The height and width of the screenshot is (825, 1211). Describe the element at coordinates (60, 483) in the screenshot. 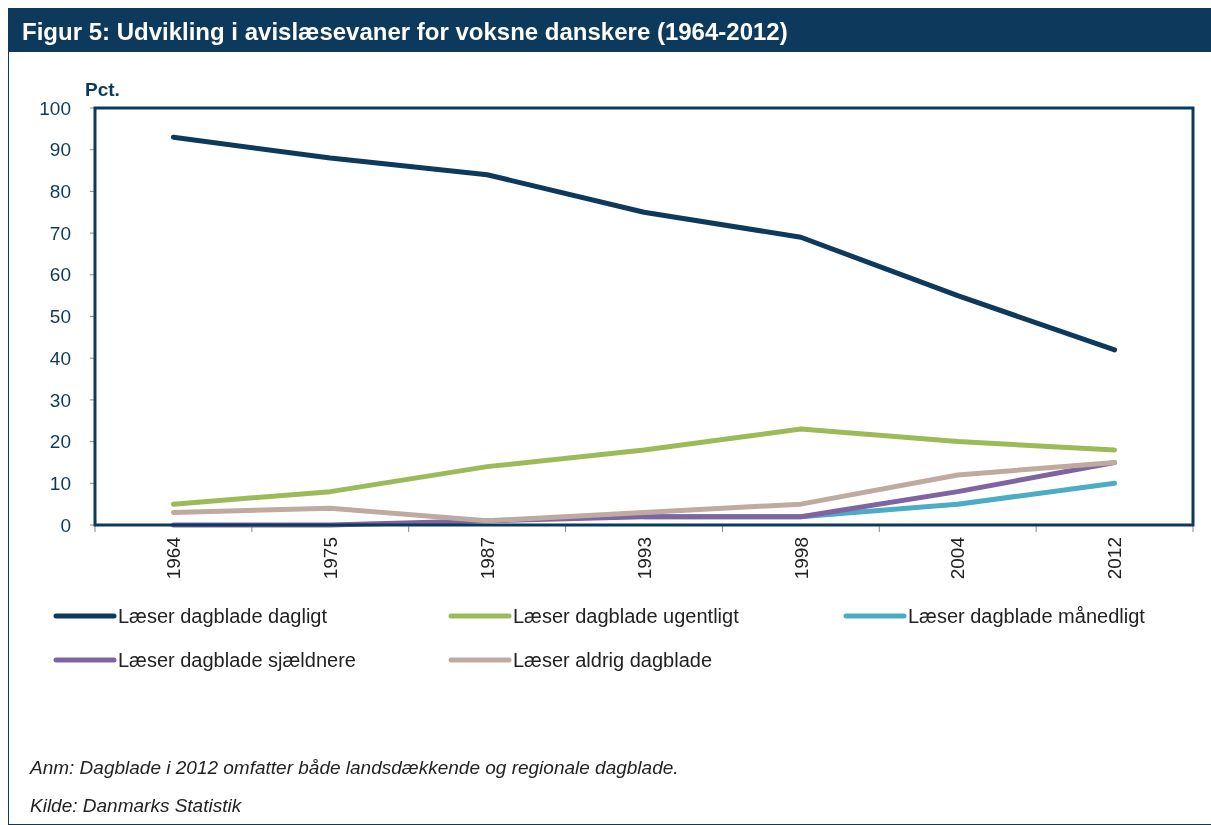

I see `y-tick-label: 10` at that location.